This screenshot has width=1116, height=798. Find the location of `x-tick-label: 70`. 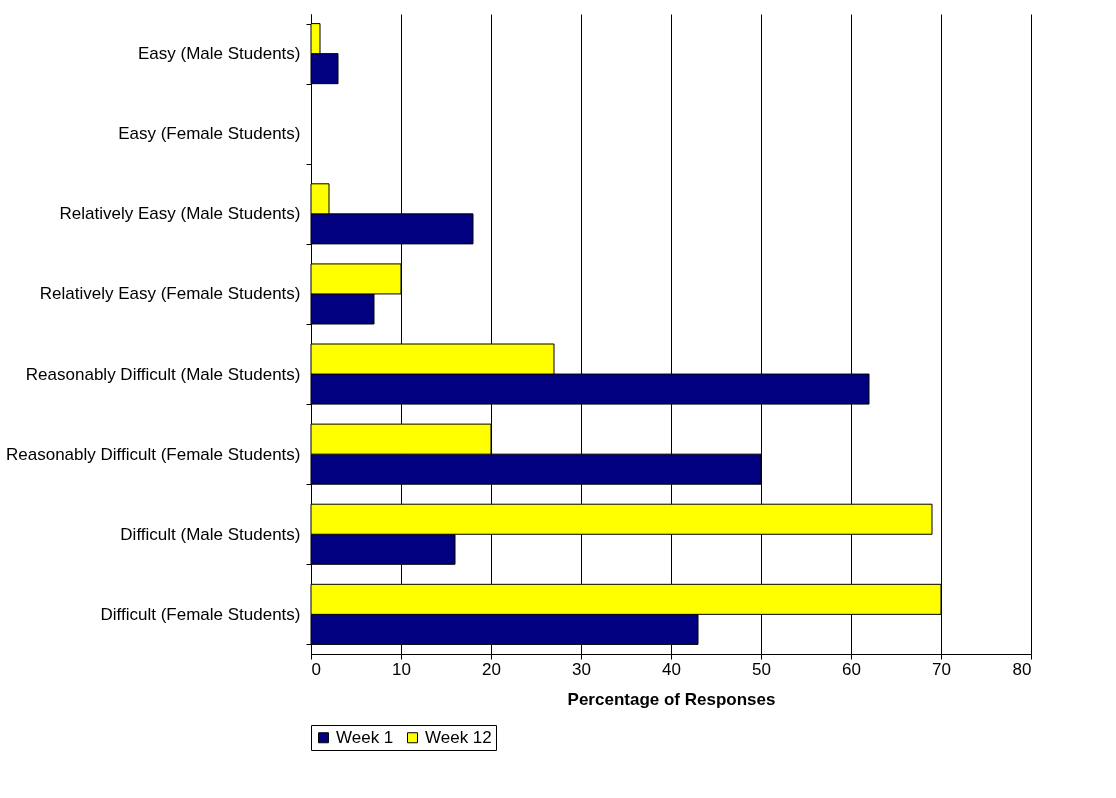

x-tick-label: 70 is located at coordinates (941, 669).